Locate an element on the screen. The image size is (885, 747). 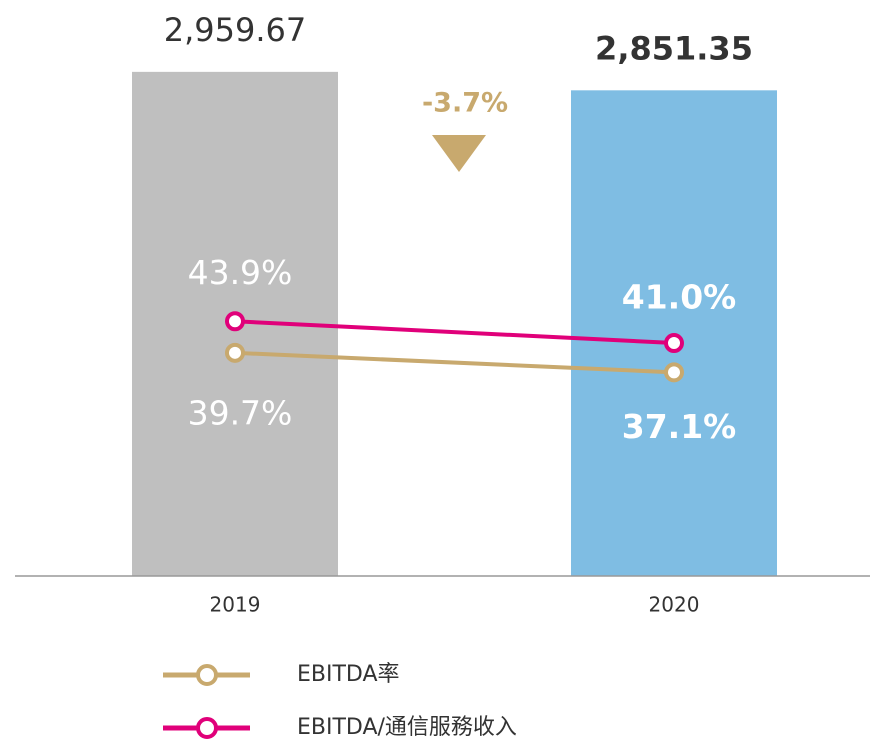
bar-value-label: 2,959.67 is located at coordinates (235, 30).